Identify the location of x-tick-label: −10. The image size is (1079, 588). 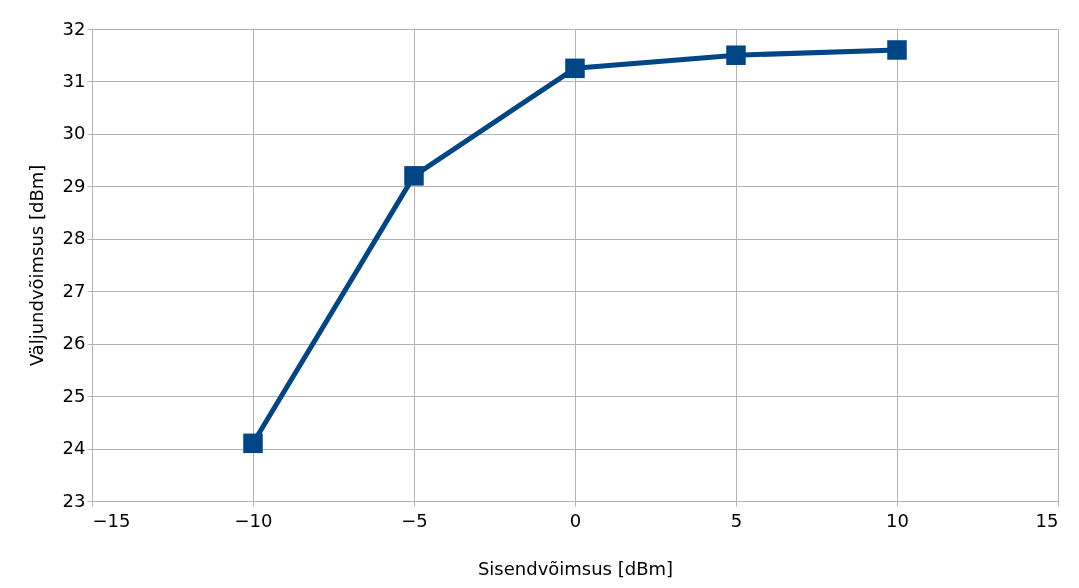
(253, 520).